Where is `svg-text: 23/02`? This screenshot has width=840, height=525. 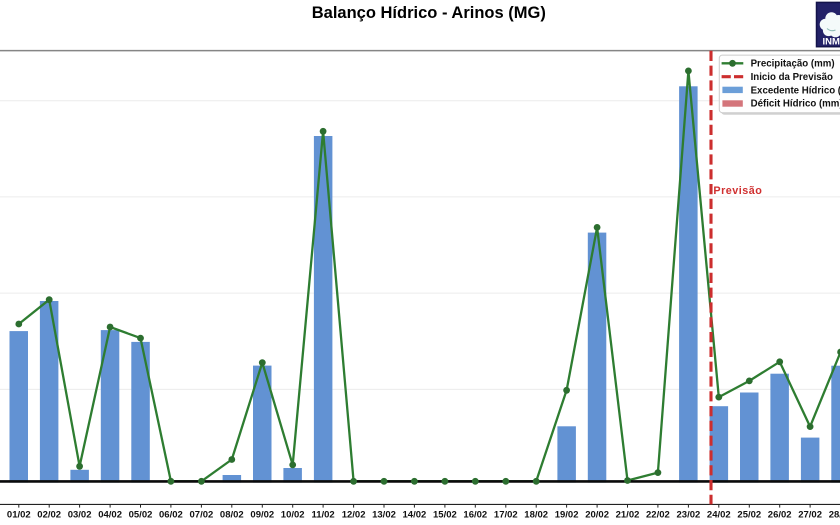 svg-text: 23/02 is located at coordinates (689, 515).